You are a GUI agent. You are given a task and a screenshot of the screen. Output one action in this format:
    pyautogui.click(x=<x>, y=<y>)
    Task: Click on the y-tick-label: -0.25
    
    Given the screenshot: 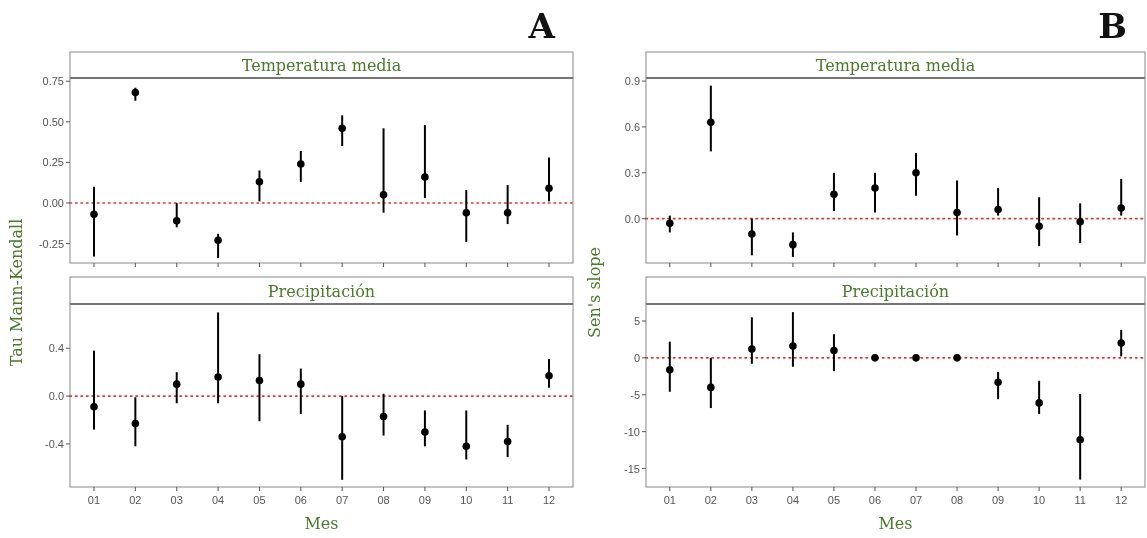 What is the action you would take?
    pyautogui.click(x=51, y=243)
    